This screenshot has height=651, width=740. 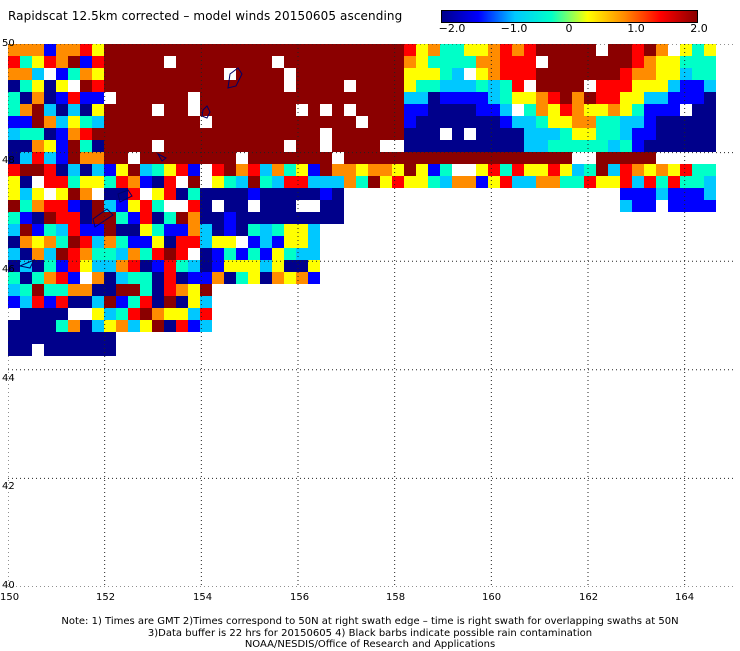 What do you see at coordinates (125, 196) in the screenshot?
I see `island-outline` at bounding box center [125, 196].